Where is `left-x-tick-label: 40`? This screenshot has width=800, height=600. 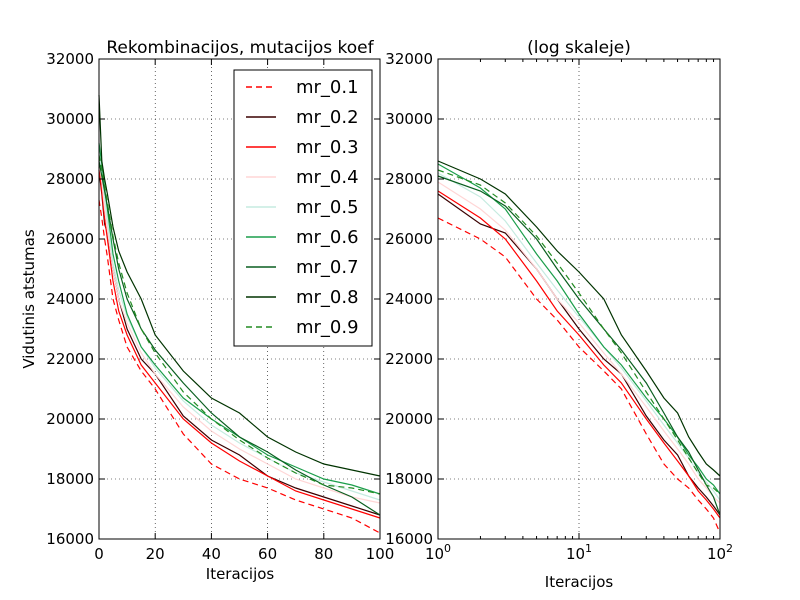
left-x-tick-label: 40 is located at coordinates (211, 554).